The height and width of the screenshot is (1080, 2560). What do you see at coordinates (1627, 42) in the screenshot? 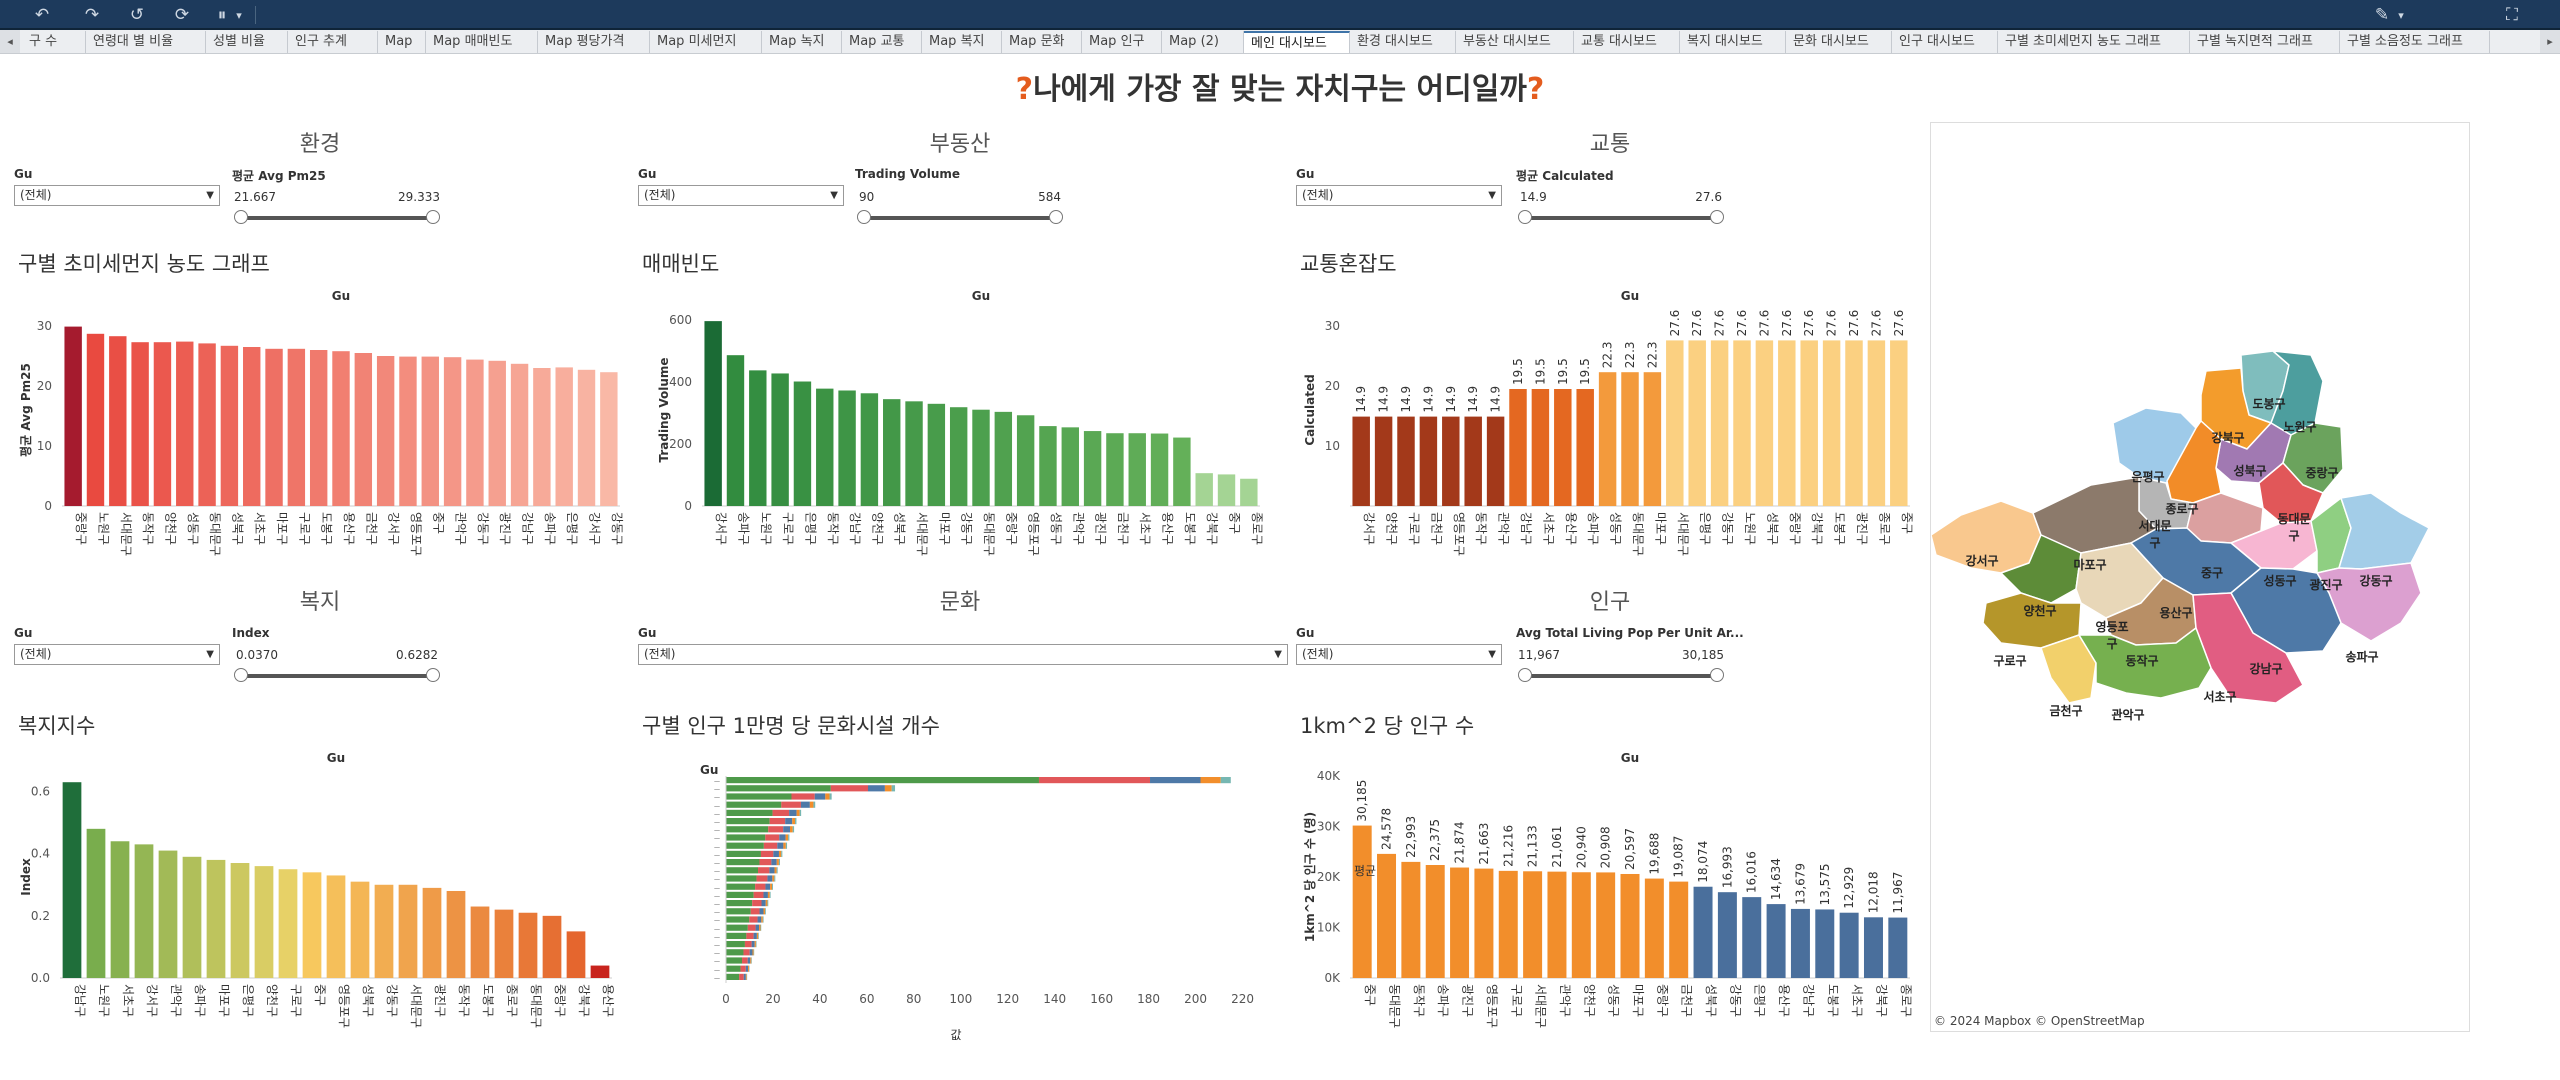
I see `tab-item: 교통 대시보드` at bounding box center [1627, 42].